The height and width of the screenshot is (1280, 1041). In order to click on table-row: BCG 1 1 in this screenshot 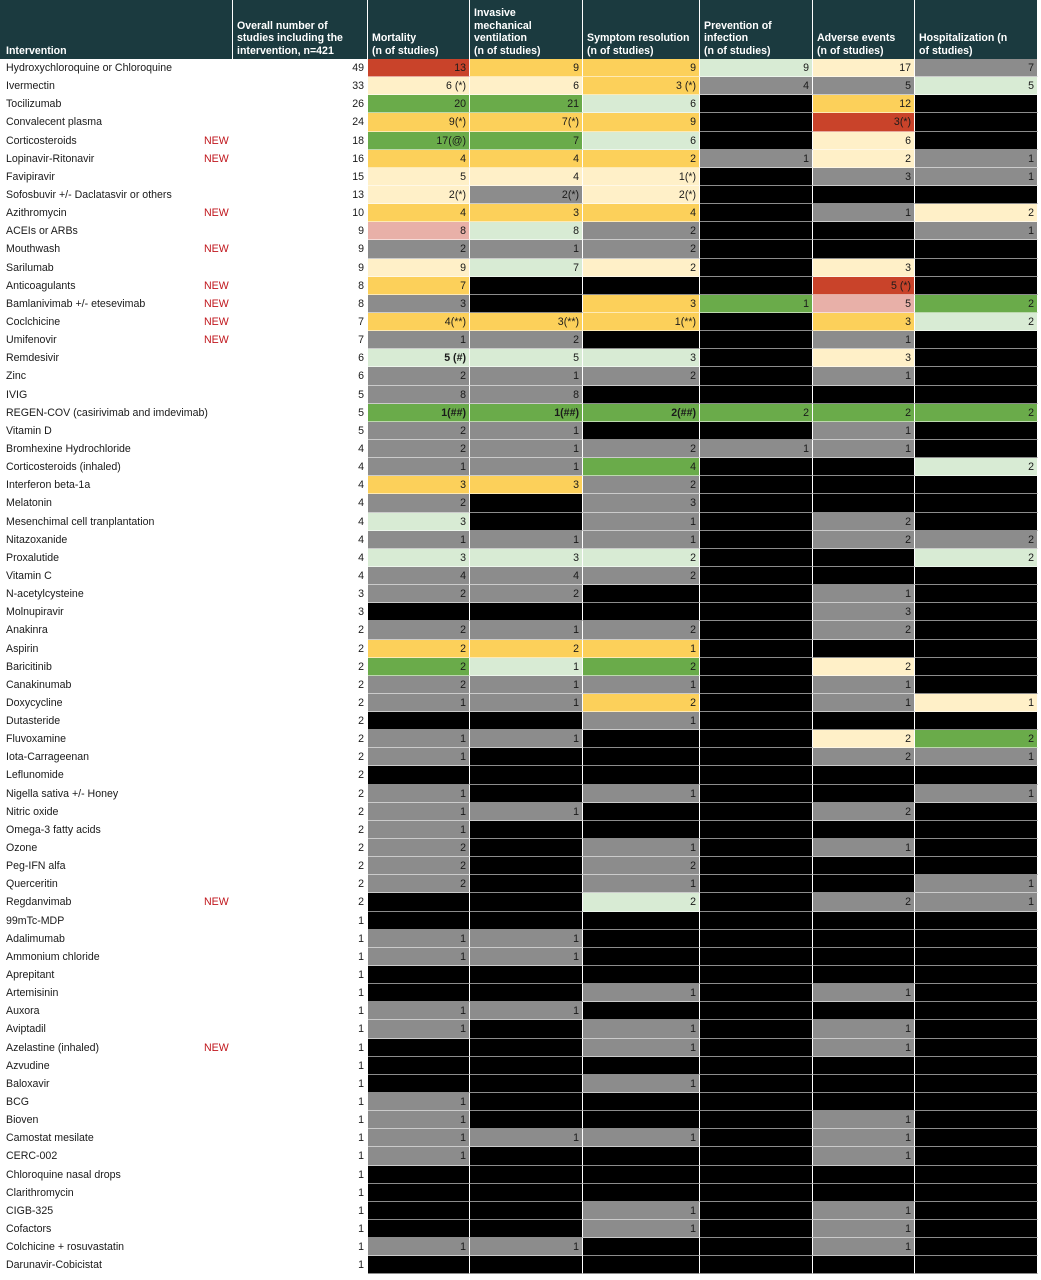, I will do `click(520, 1102)`.